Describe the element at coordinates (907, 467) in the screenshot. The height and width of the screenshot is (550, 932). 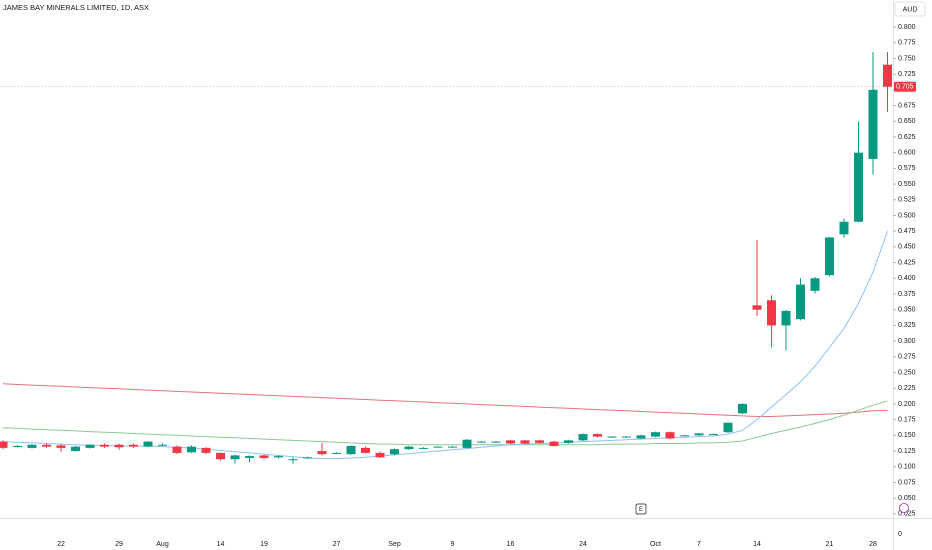
I see `y-tick-label: 0.100` at that location.